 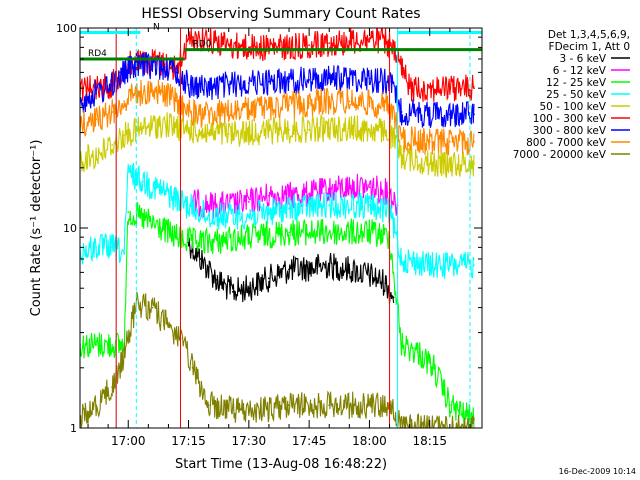 I want to click on legend-label-25-50: 25 - 50 keV, so click(x=576, y=95).